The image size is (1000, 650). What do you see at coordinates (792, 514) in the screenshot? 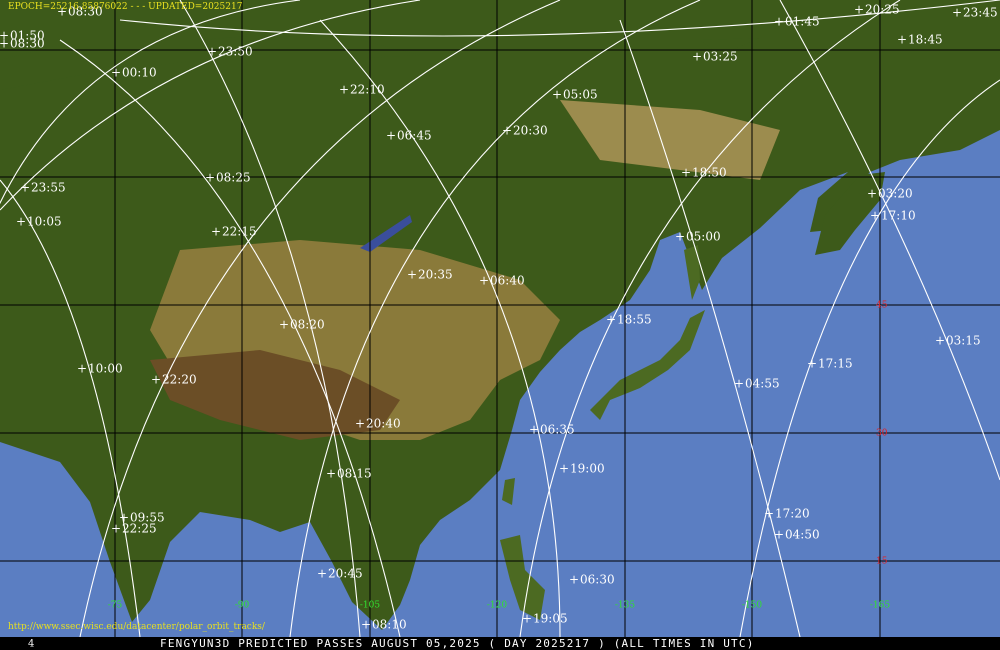
I see `pass-time: 17:20` at bounding box center [792, 514].